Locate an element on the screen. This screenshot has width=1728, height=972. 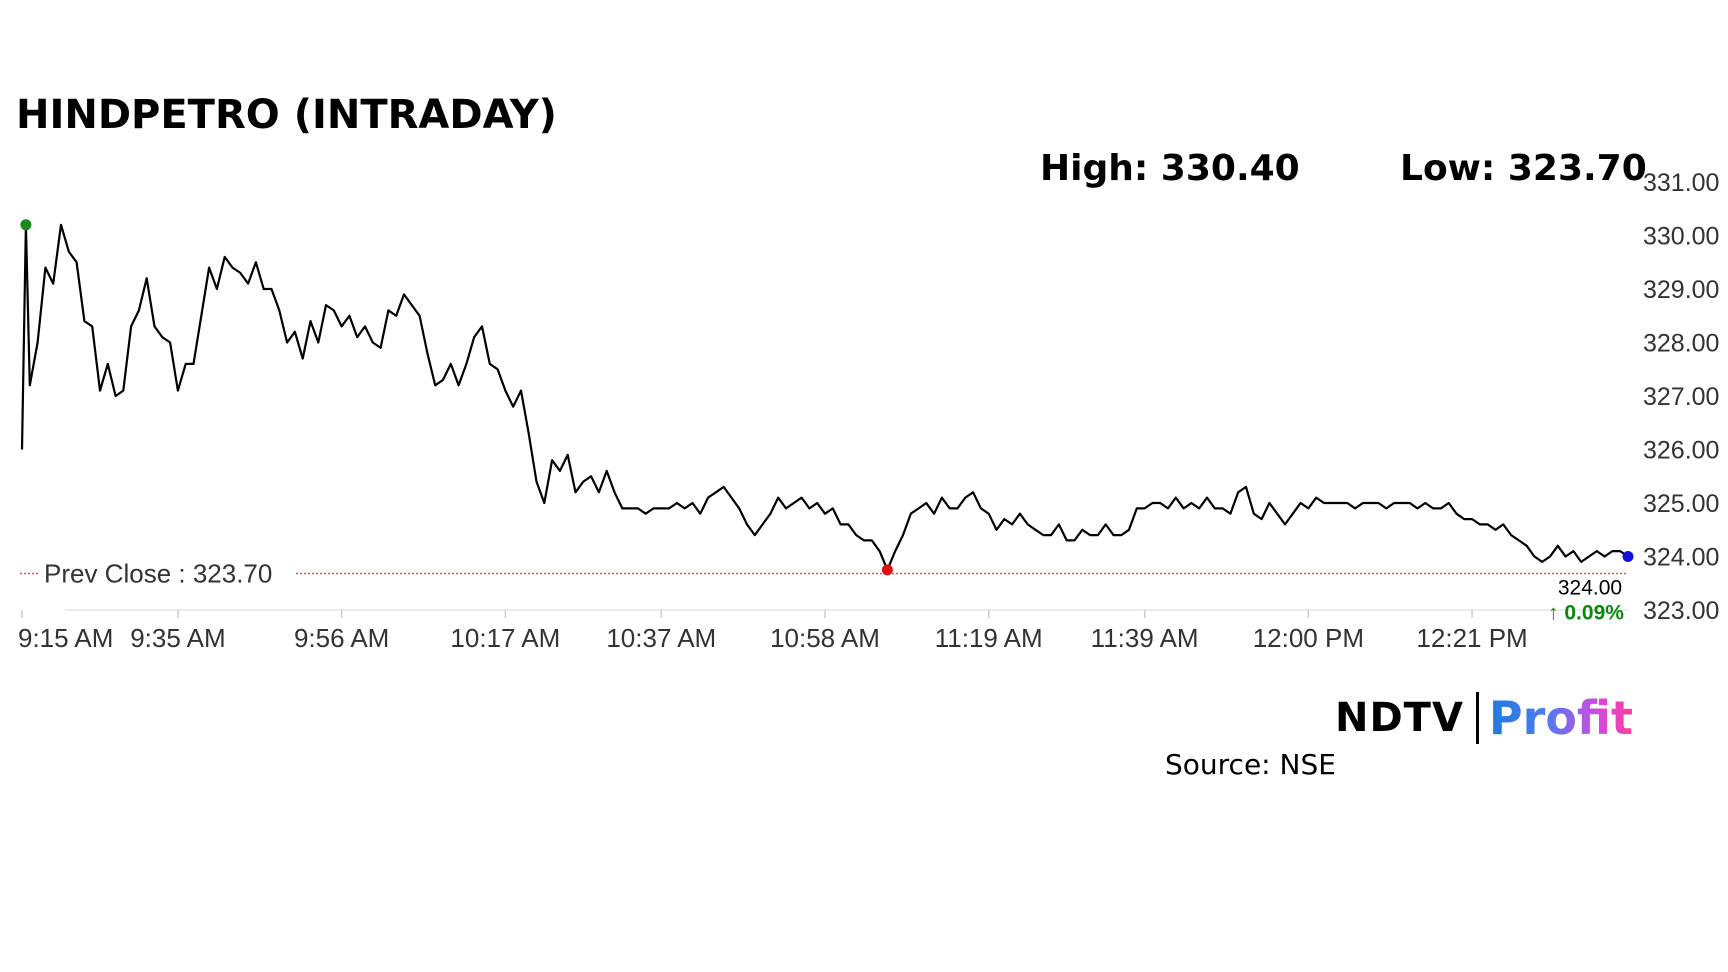
open-marker is located at coordinates (26, 225).